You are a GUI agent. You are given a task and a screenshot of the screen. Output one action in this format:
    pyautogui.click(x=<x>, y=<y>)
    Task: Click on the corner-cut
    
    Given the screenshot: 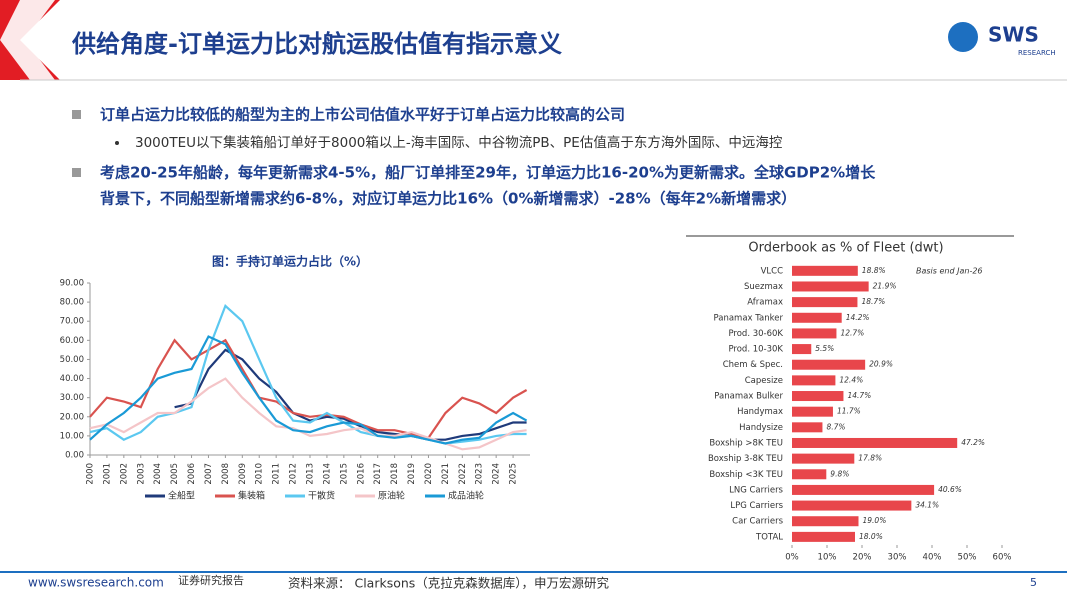 What is the action you would take?
    pyautogui.click(x=27, y=40)
    